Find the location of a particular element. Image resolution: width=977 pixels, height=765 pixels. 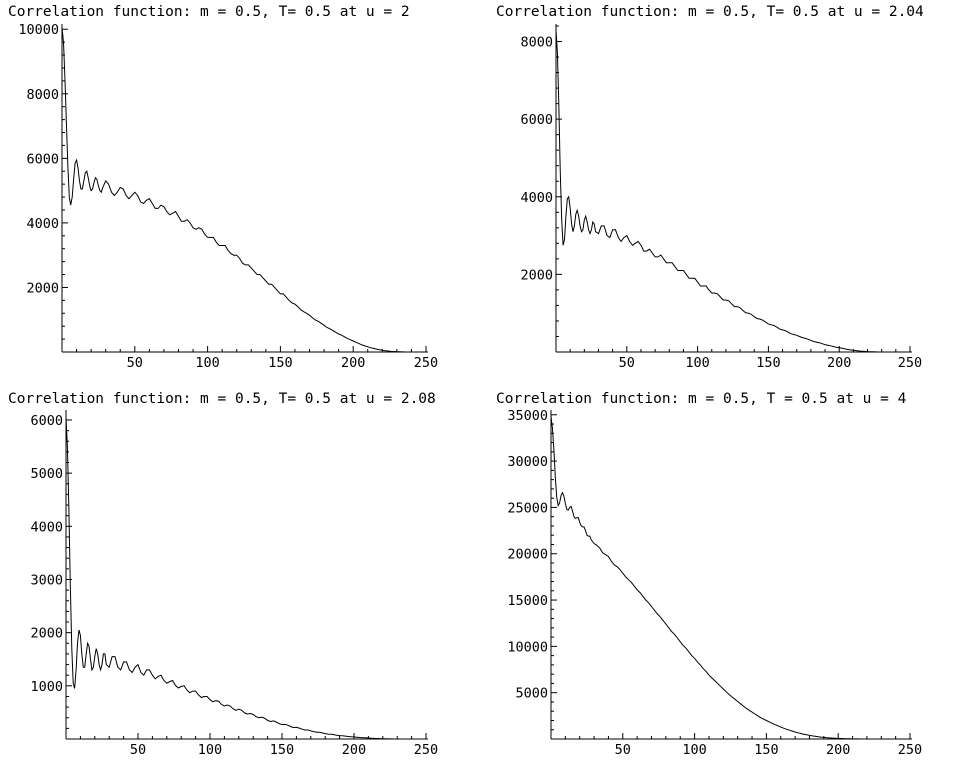

panel-1-y-tick-label: 8000 is located at coordinates (42, 95).